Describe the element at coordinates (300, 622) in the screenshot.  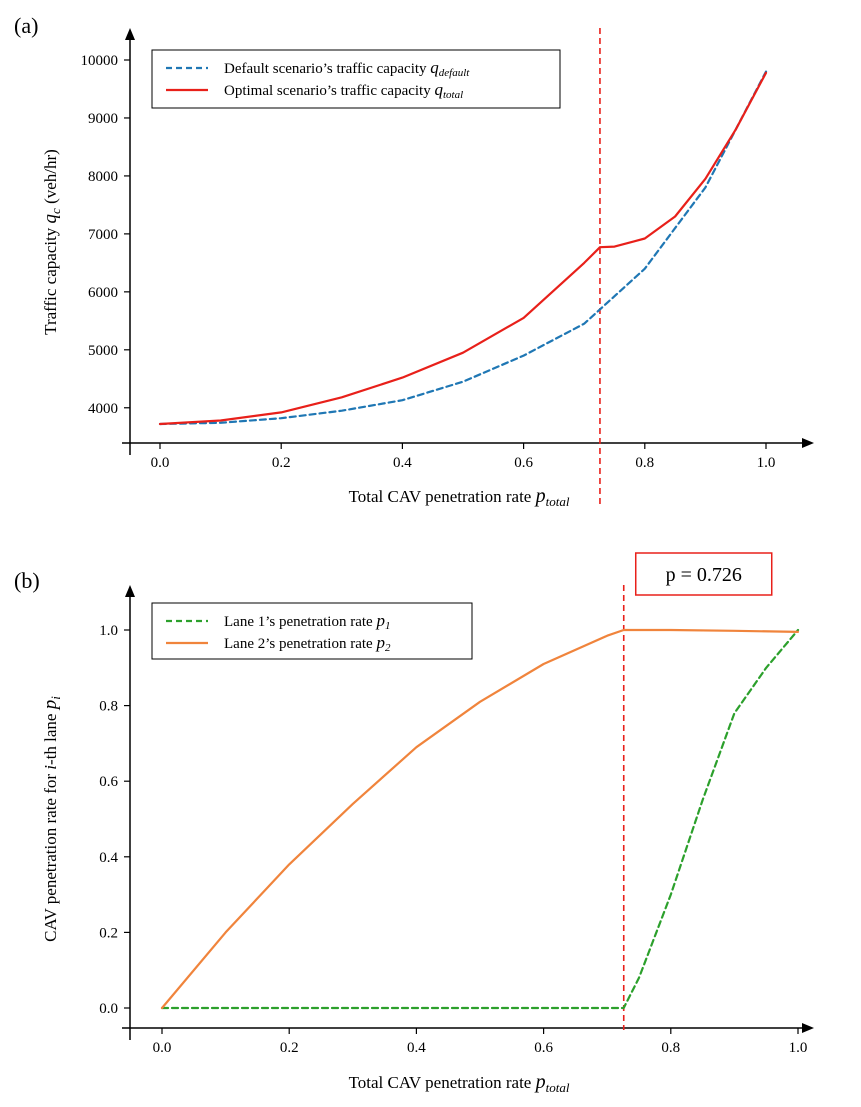
I see `legend-entry-text: Lane 1’s penetration rate` at that location.